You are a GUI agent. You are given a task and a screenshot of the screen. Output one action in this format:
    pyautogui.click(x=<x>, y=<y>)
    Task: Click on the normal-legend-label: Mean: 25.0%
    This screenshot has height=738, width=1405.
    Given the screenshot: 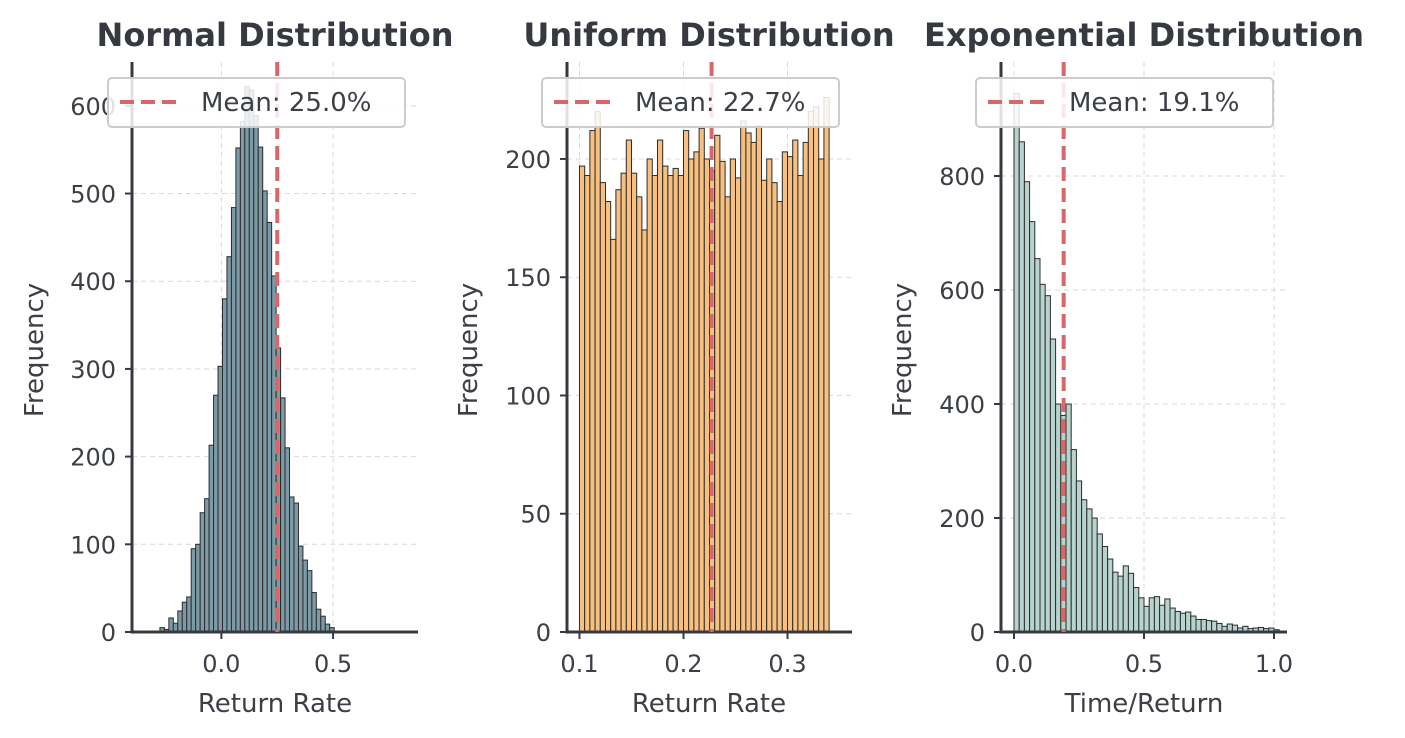 What is the action you would take?
    pyautogui.click(x=286, y=103)
    